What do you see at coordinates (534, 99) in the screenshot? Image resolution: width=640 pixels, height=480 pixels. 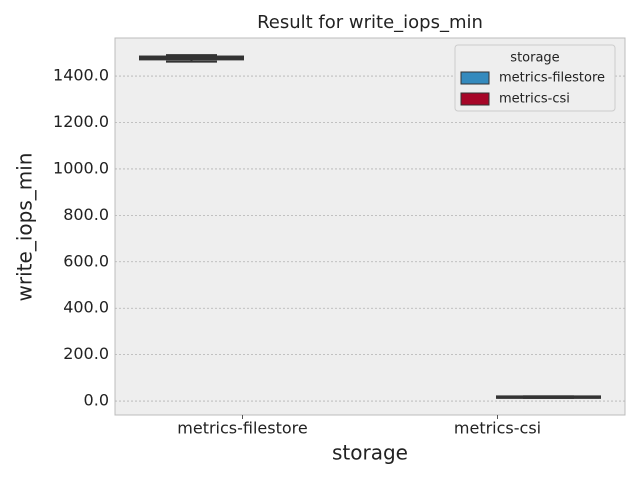 I see `legend-label: metrics-csi` at bounding box center [534, 99].